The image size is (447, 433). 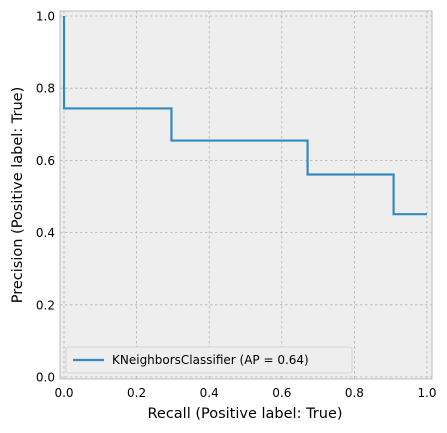 What do you see at coordinates (245, 393) in the screenshot?
I see `x-tick-labels: 0.0 0.2 0.4 0.6 0.8 1.0` at bounding box center [245, 393].